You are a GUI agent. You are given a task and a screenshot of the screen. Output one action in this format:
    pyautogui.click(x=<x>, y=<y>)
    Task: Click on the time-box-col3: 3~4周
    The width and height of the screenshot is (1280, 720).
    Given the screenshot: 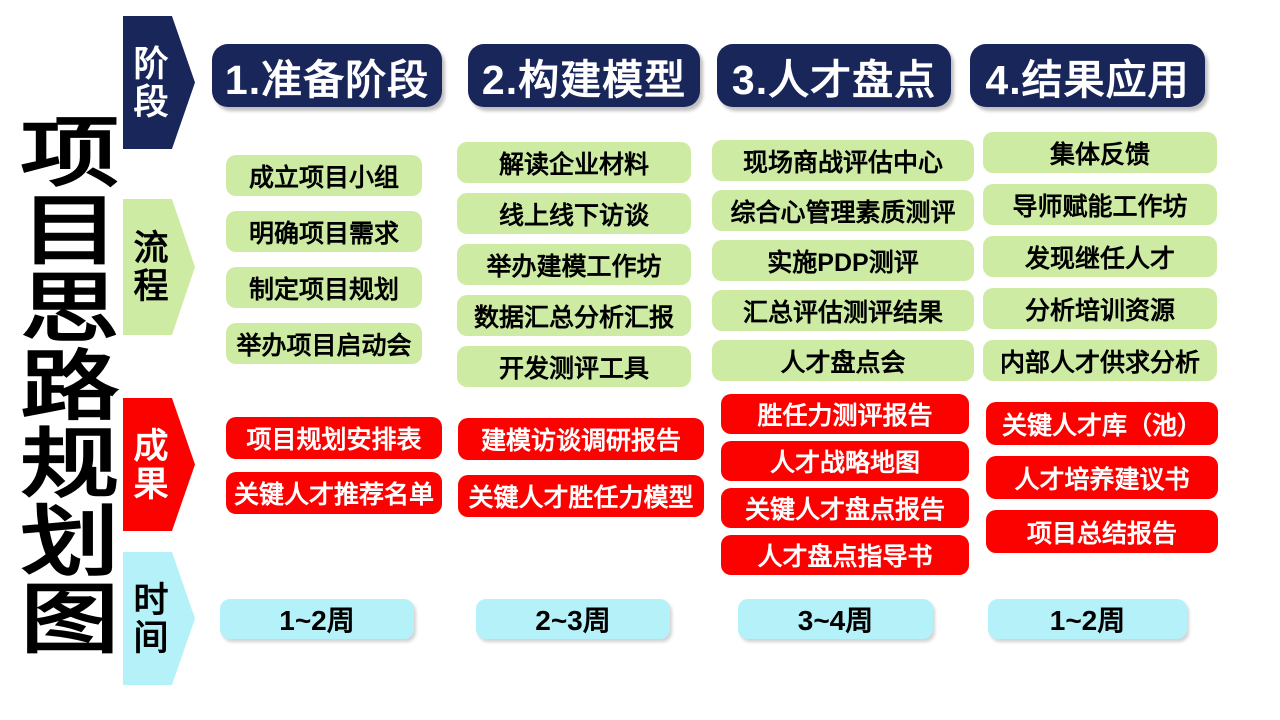 What is the action you would take?
    pyautogui.click(x=835, y=619)
    